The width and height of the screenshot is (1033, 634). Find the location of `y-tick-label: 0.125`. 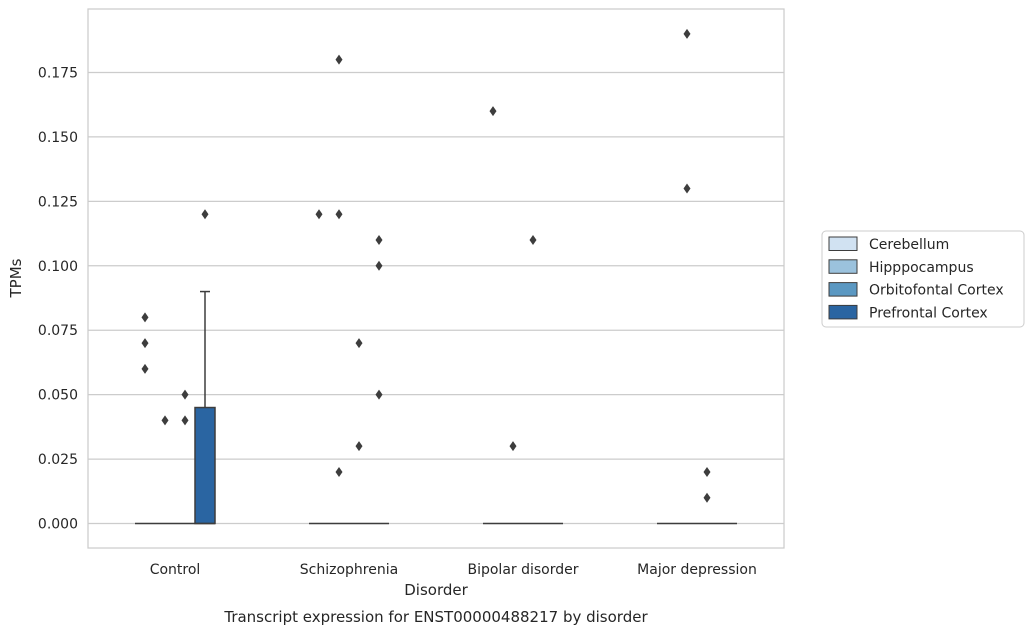

y-tick-label: 0.125 is located at coordinates (58, 202).